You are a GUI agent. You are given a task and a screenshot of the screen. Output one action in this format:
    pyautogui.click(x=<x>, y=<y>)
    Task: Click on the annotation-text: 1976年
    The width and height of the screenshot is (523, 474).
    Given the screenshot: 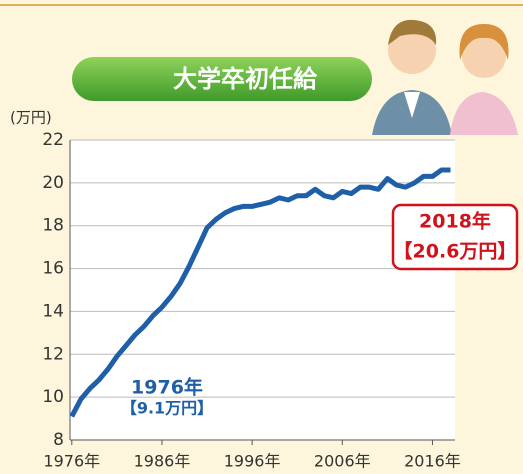 What is the action you would take?
    pyautogui.click(x=167, y=387)
    